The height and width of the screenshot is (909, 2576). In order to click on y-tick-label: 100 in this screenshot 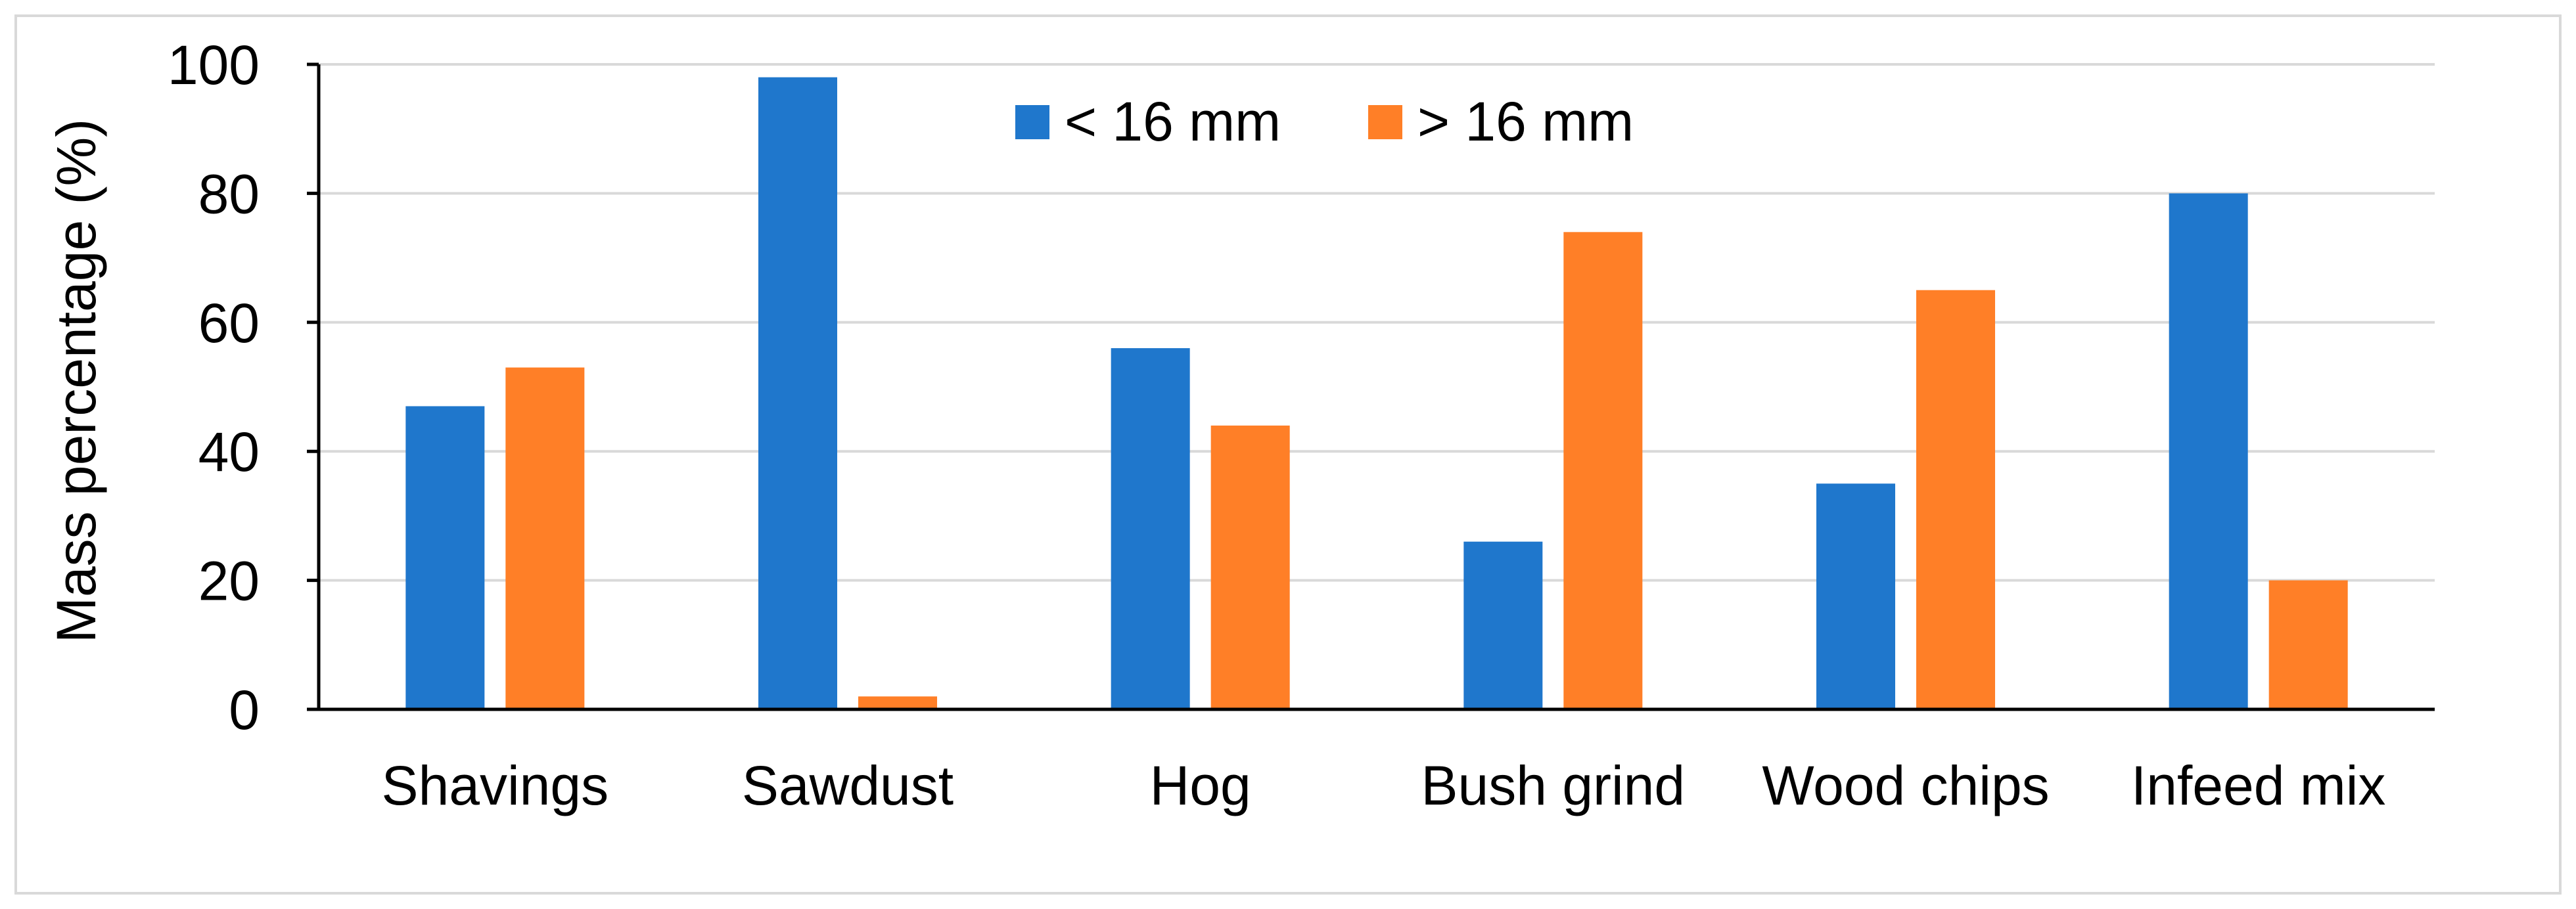, I will do `click(214, 65)`.